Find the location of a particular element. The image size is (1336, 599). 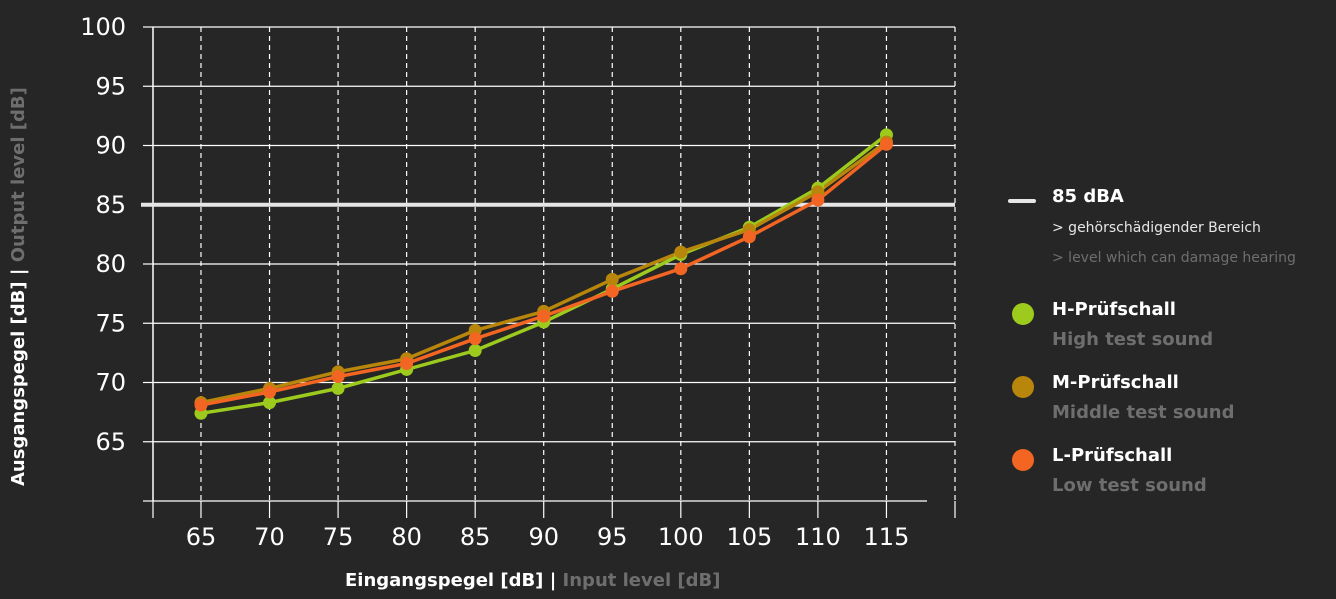

legend-label-h: H-Prüfschall is located at coordinates (1114, 309).